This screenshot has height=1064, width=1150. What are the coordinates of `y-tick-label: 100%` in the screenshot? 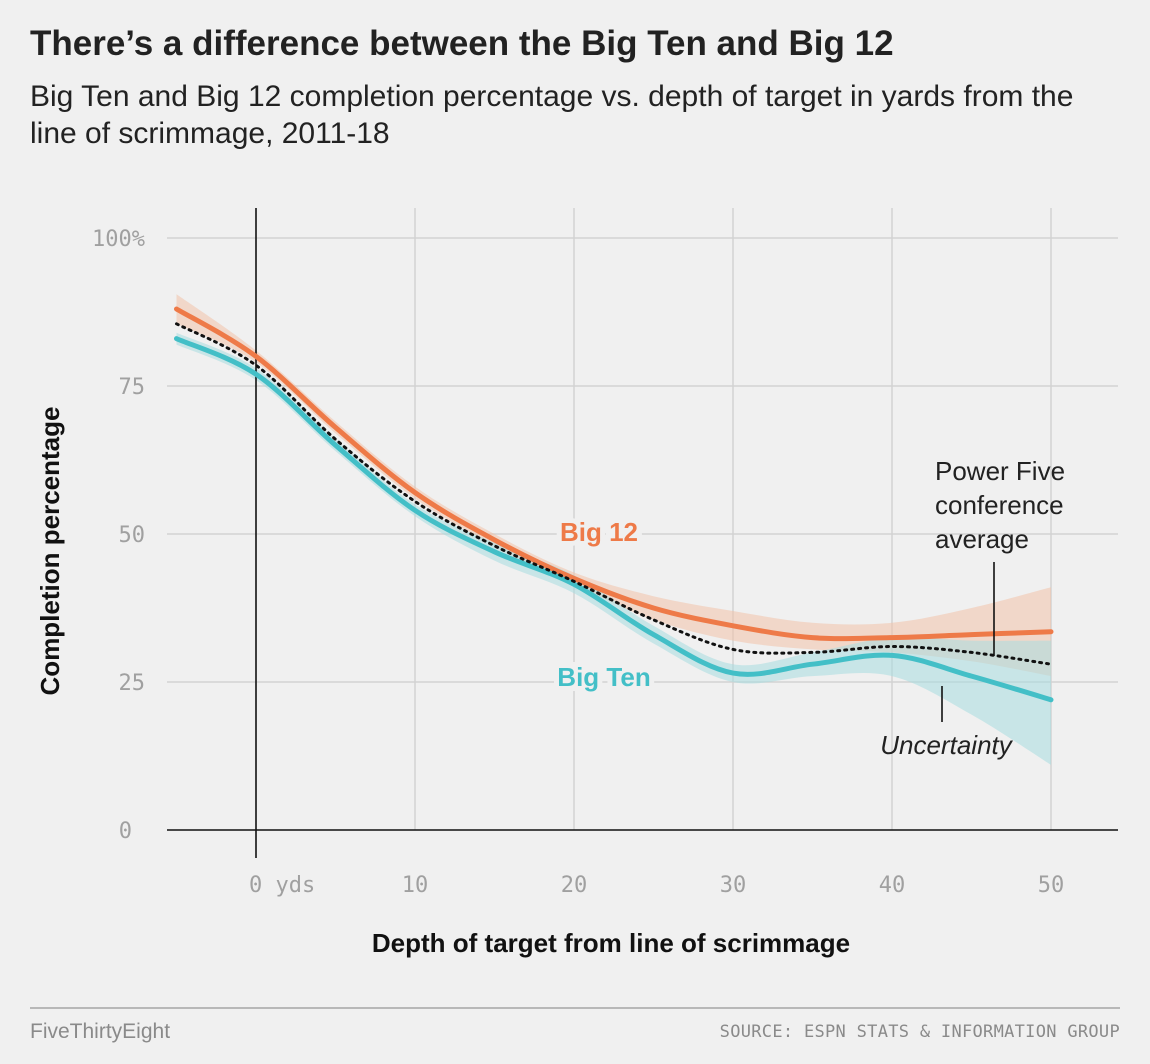 It's located at (118, 239).